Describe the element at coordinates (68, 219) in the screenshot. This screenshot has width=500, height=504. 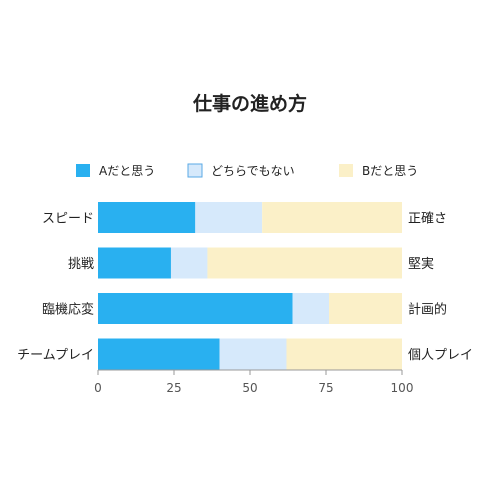
I see `category-label-1: スピード` at that location.